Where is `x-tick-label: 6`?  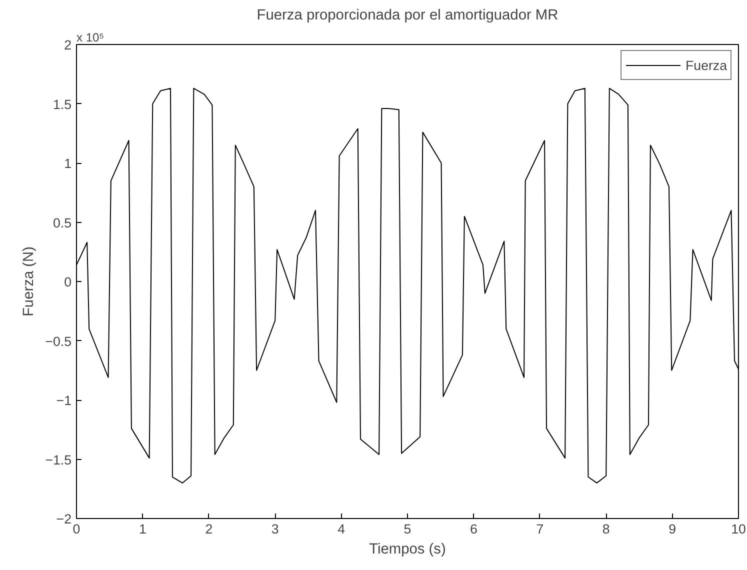
x-tick-label: 6 is located at coordinates (474, 529).